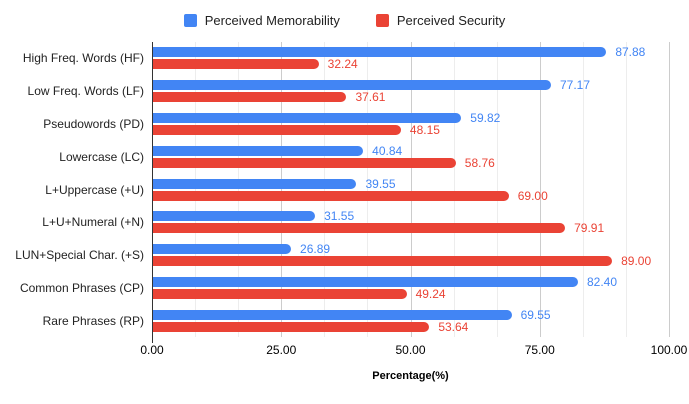 The image size is (689, 404). Describe the element at coordinates (535, 314) in the screenshot. I see `bar-value-label: 69.55` at that location.